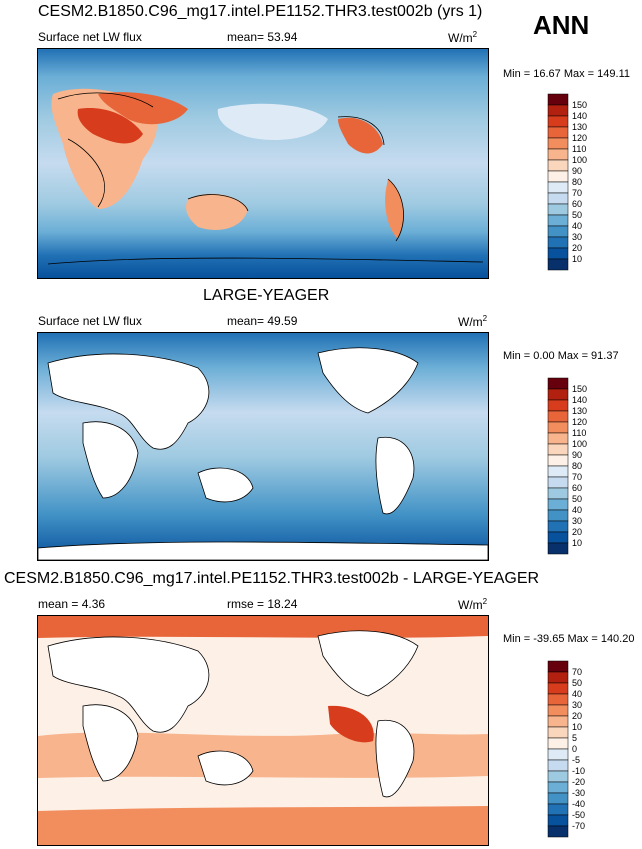 Image resolution: width=642 pixels, height=849 pixels. Describe the element at coordinates (578, 815) in the screenshot. I see `colorbar-tick-label: -50` at that location.